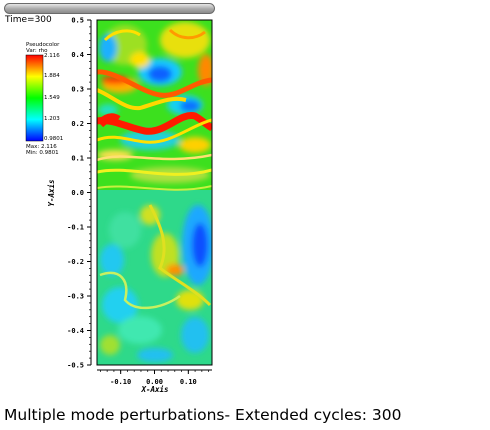 This screenshot has width=490, height=430. Describe the element at coordinates (75, 366) in the screenshot. I see `y-tick-label: -0.5` at that location.